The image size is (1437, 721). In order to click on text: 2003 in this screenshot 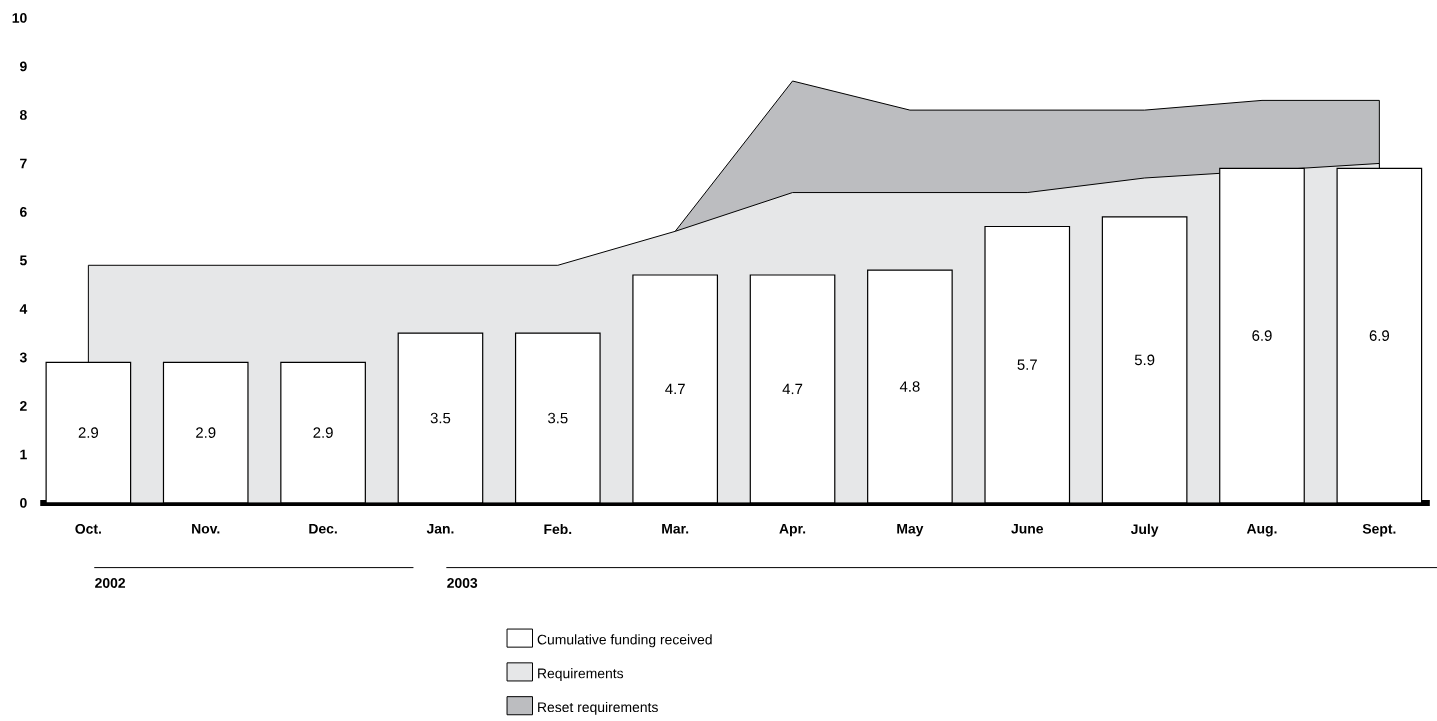, I will do `click(462, 583)`.